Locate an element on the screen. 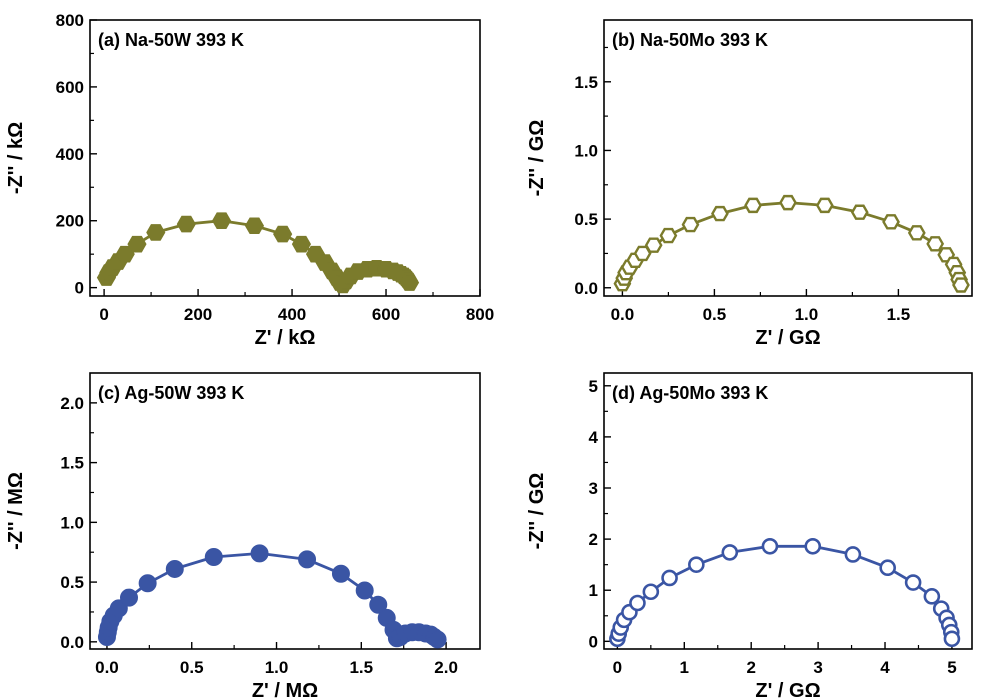 The height and width of the screenshot is (698, 983). x-tick-label: 3 is located at coordinates (817, 667).